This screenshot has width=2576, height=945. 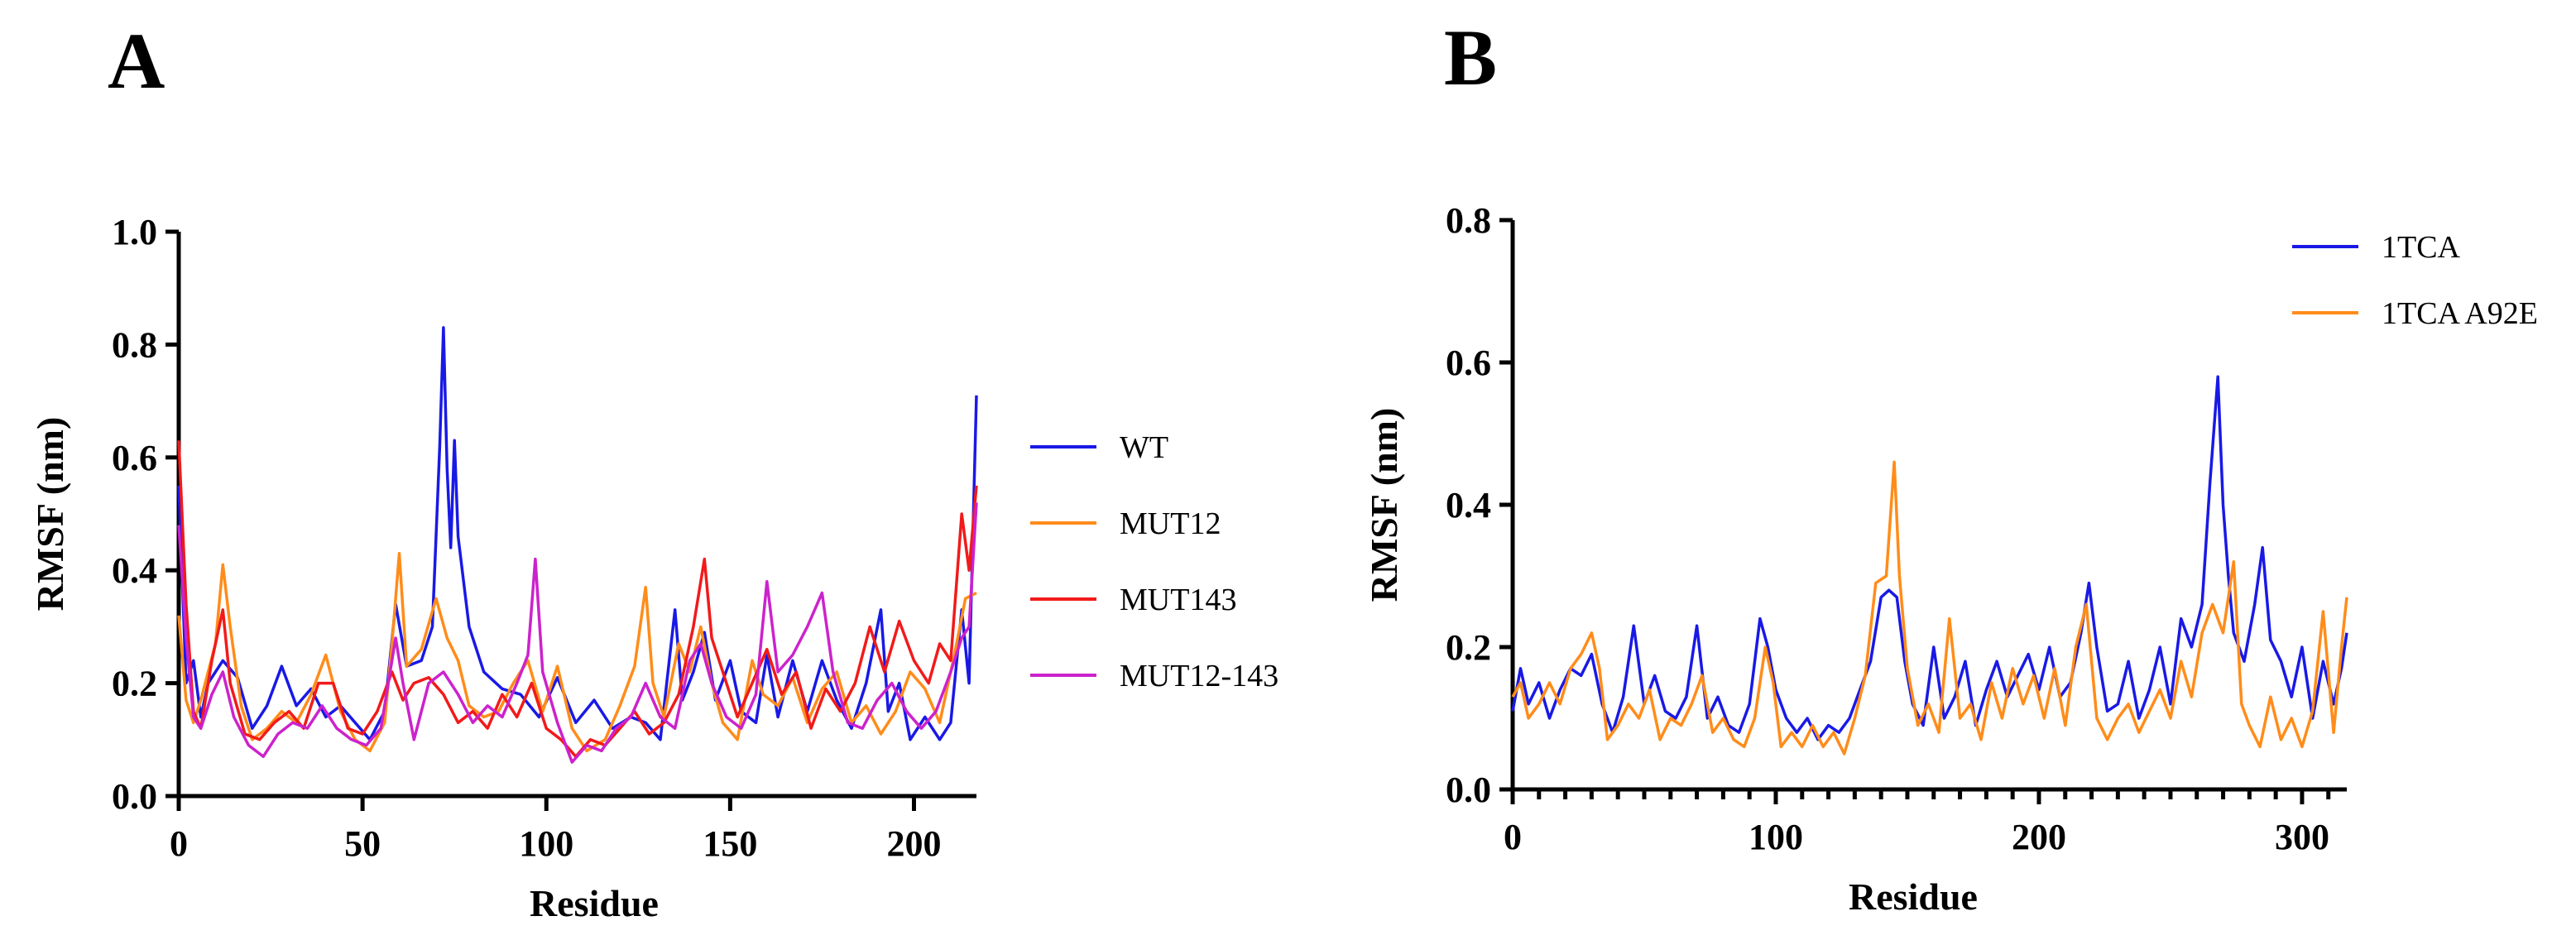 I want to click on chart-a-x-tick-label: 200, so click(x=914, y=843).